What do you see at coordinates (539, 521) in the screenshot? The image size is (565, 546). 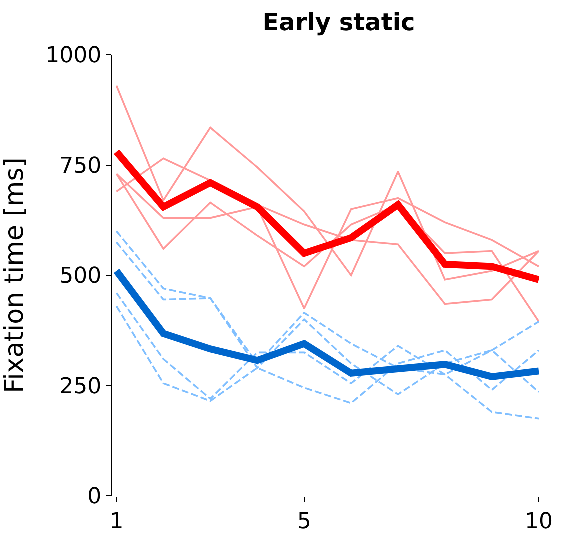 I see `x-tick-label: 10` at bounding box center [539, 521].